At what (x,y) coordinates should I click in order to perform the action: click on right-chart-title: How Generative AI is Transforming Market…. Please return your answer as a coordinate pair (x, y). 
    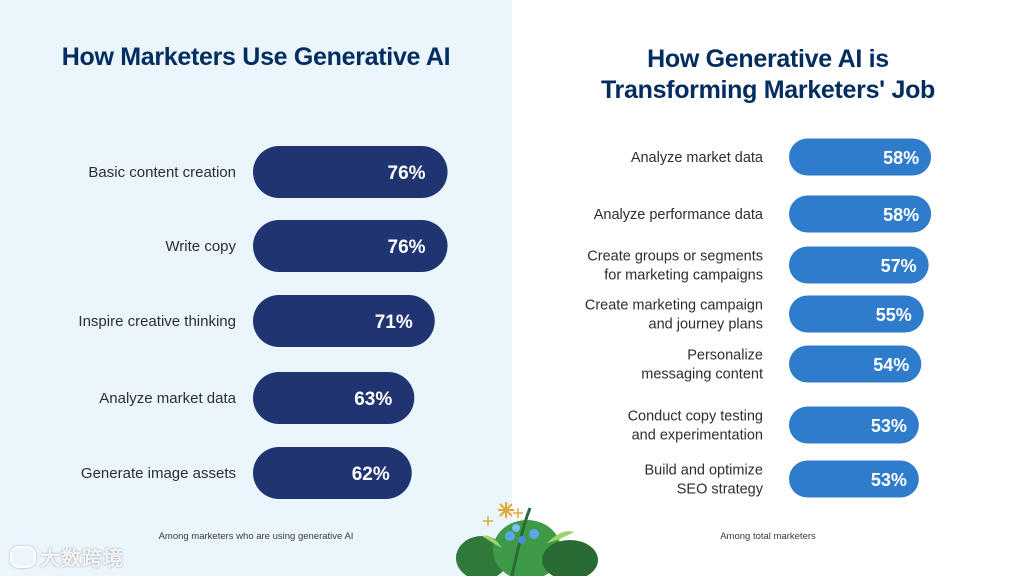
    Looking at the image, I should click on (768, 75).